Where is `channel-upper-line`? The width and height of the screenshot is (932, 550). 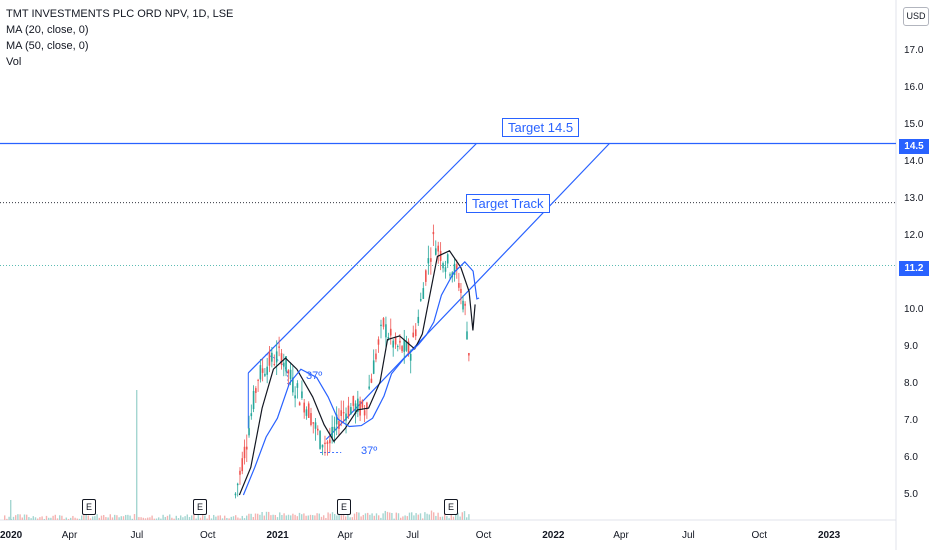
channel-upper-line is located at coordinates (362, 258).